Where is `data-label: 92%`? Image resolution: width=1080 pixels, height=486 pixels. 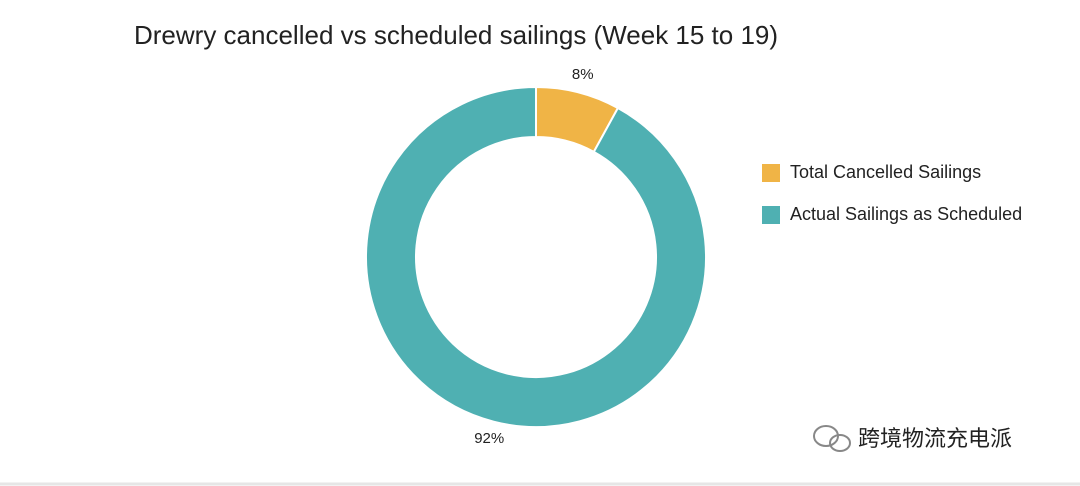 data-label: 92% is located at coordinates (489, 438).